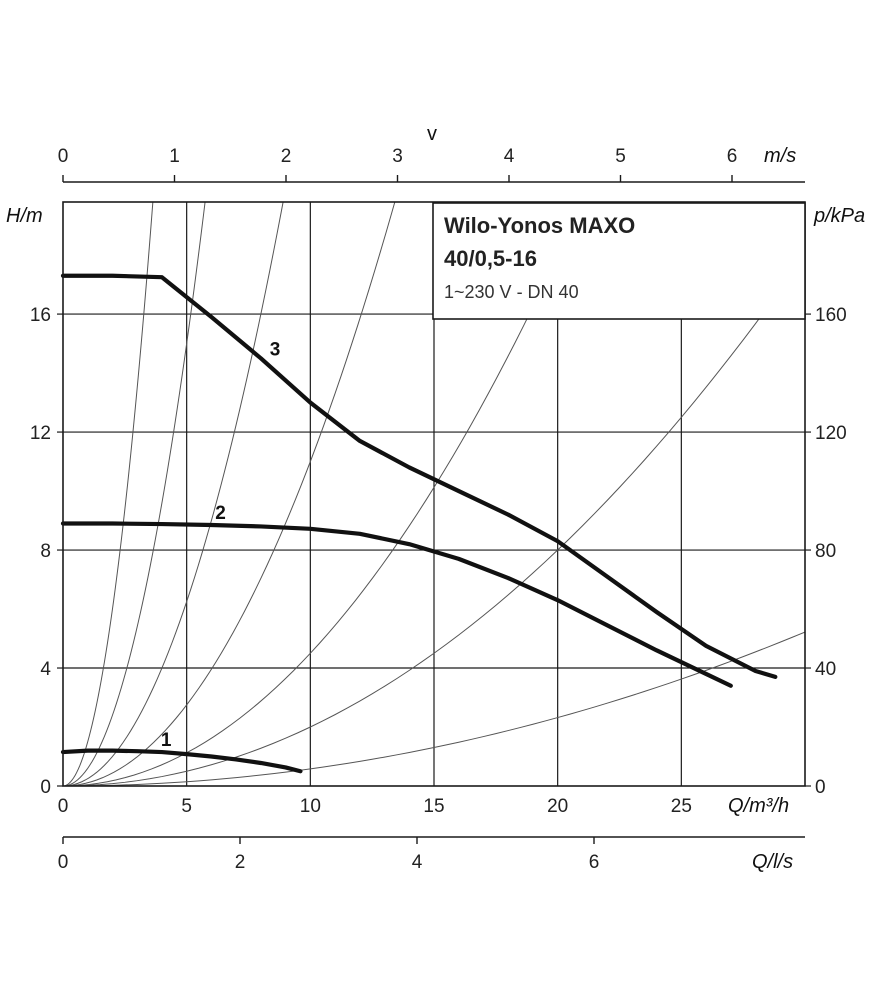  Describe the element at coordinates (63, 806) in the screenshot. I see `x-tick-label-0: 0` at that location.